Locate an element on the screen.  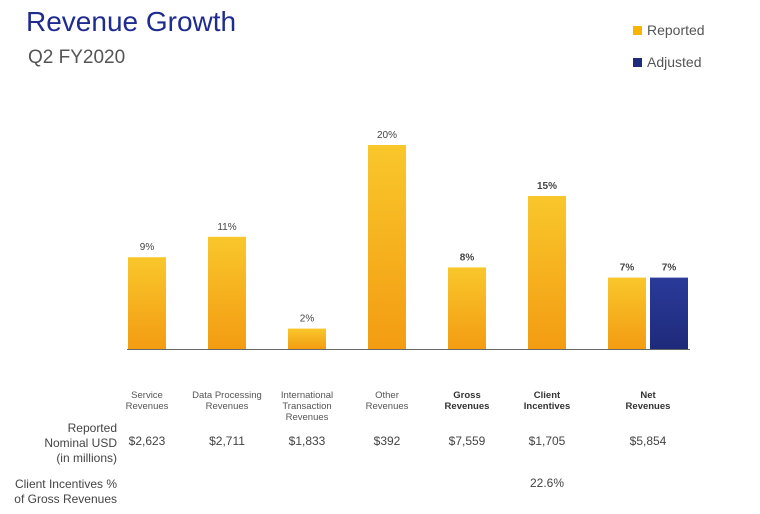
category-label: Net Revenues is located at coordinates (648, 401).